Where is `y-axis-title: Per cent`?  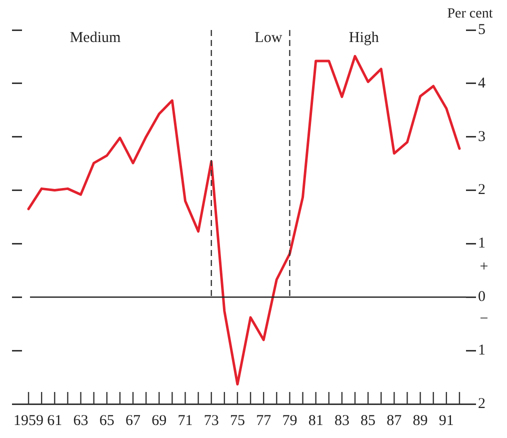 y-axis-title: Per cent is located at coordinates (470, 14).